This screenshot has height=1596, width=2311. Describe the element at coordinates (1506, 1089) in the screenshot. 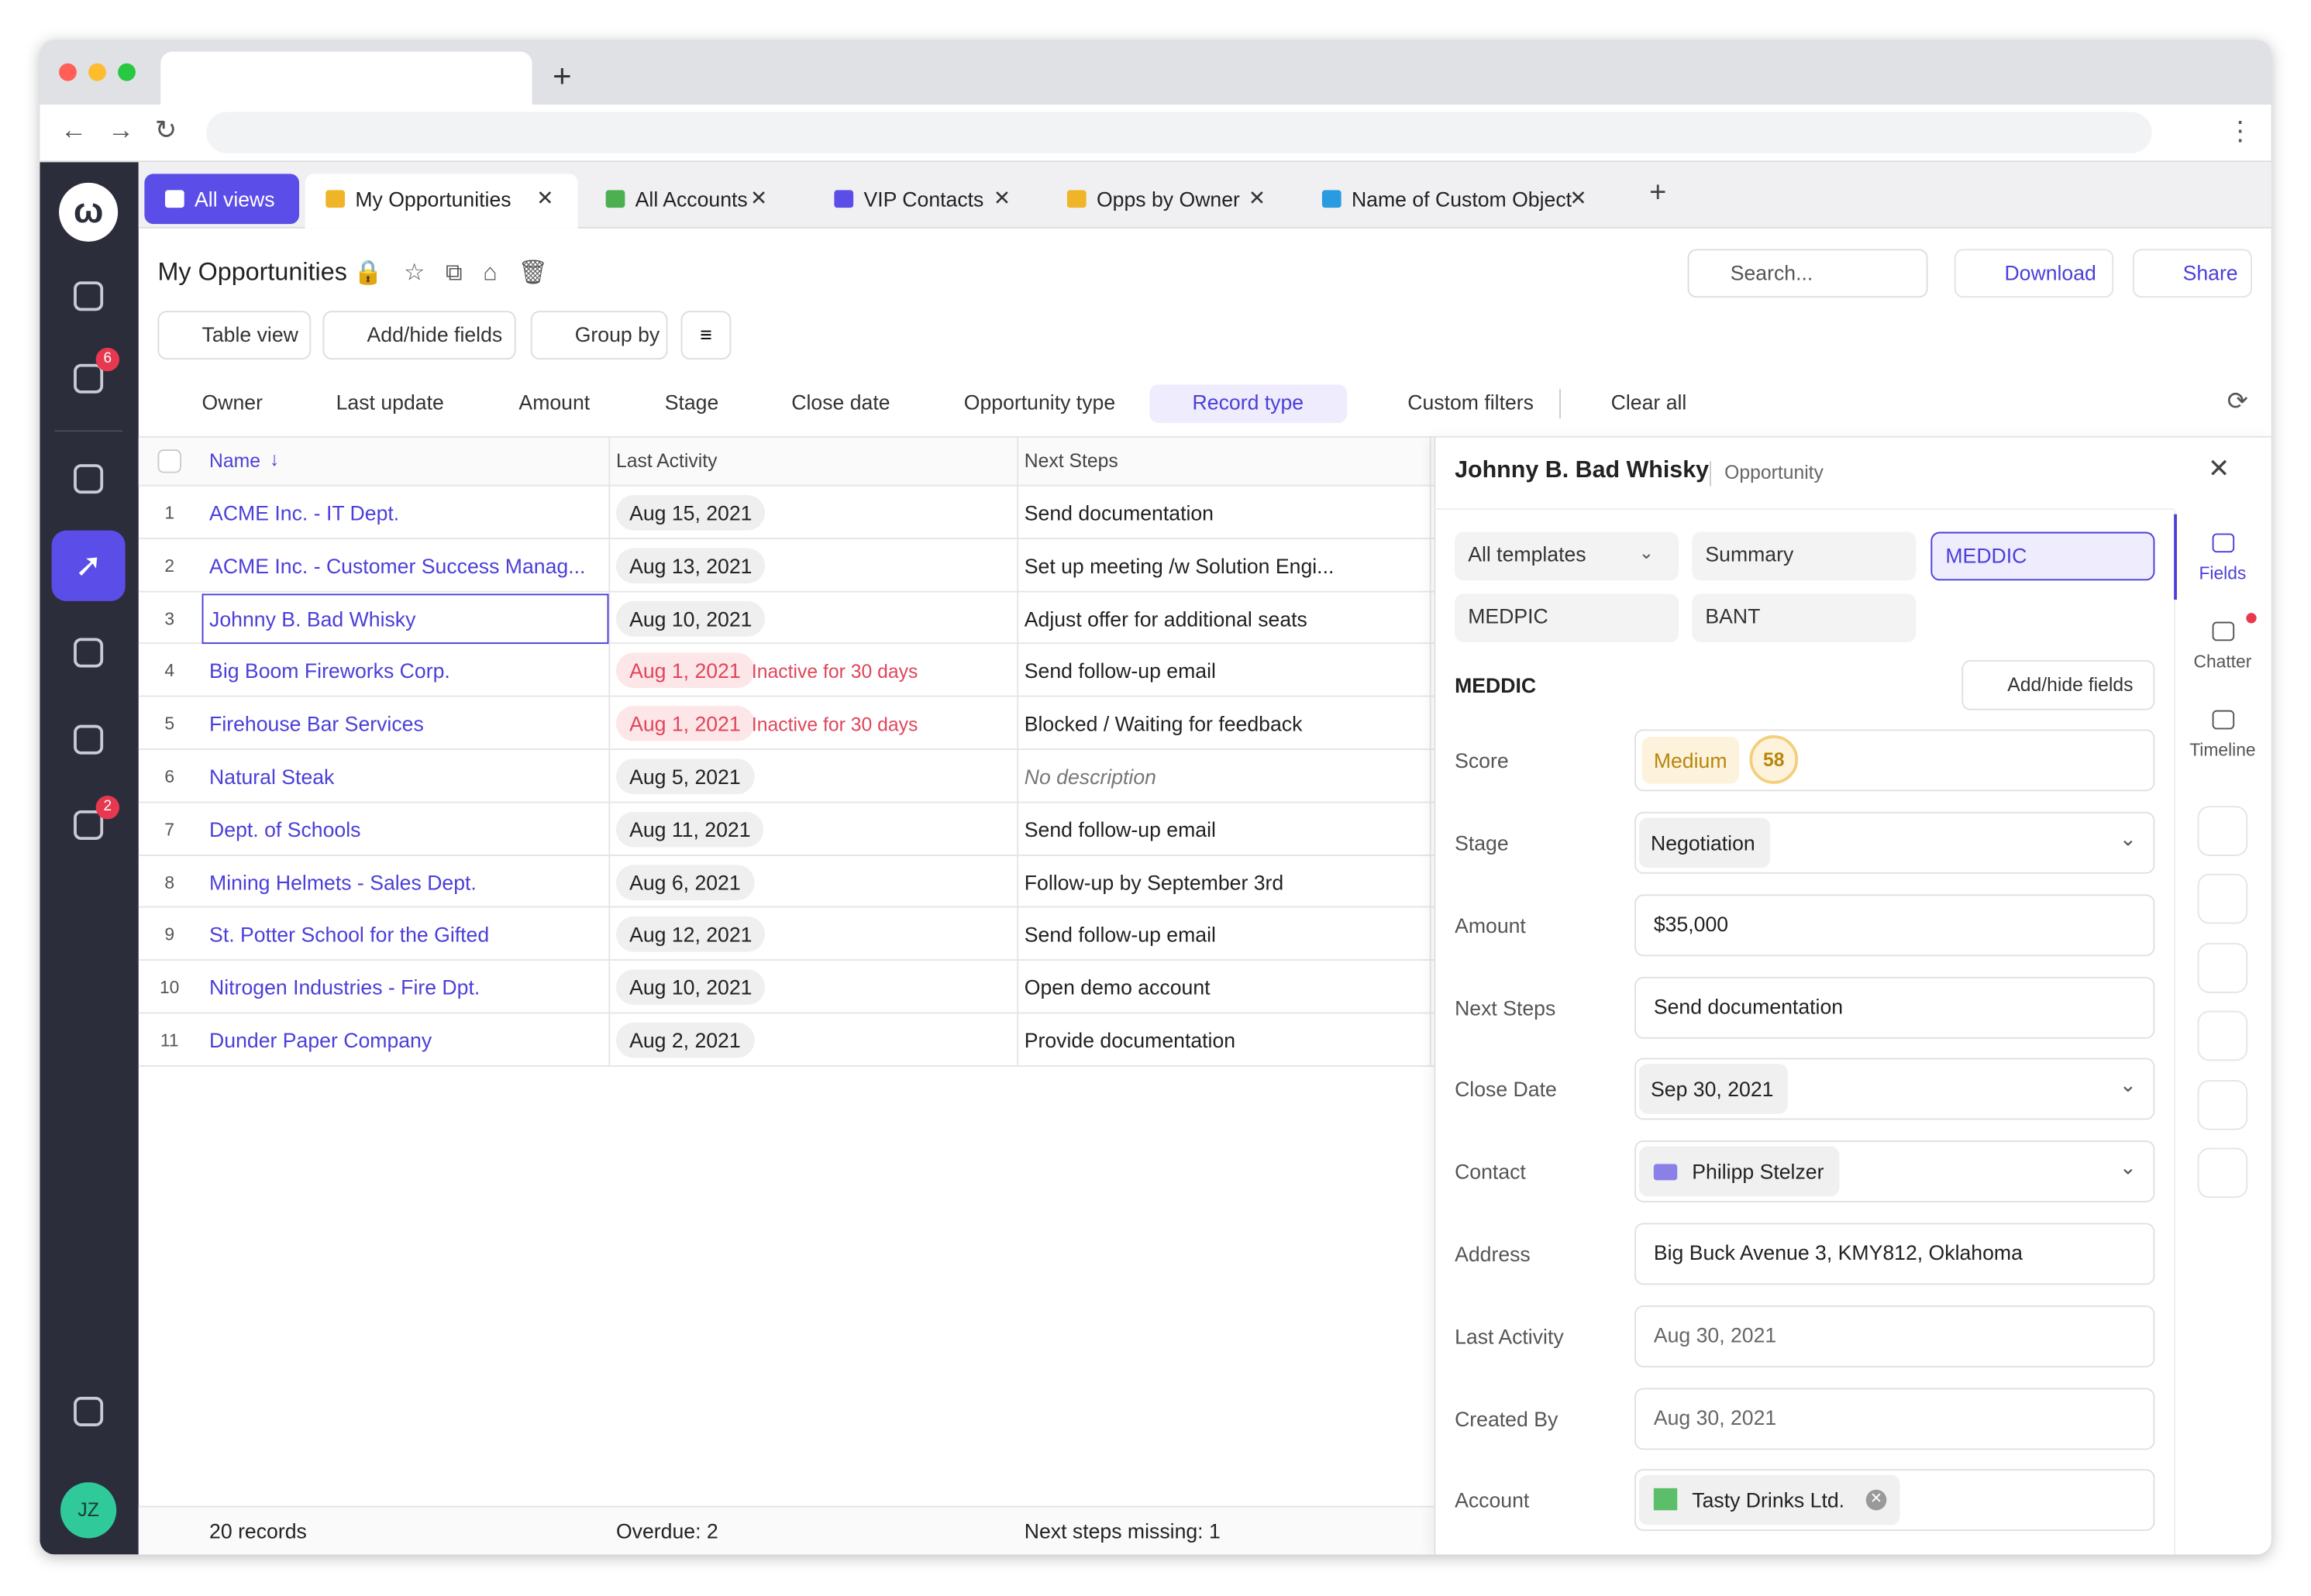

I see `field-label: Close Date` at that location.